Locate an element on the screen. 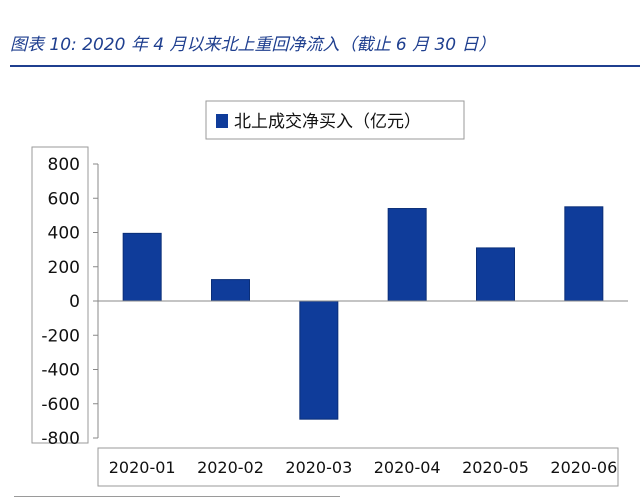  figure-caption: 图表 10: 2020 年 4 月以来北上重回净流入（截止 6 月 30 日） is located at coordinates (253, 45).